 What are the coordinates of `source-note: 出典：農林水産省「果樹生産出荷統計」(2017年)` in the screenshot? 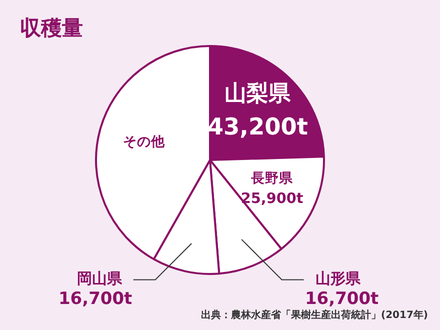 It's located at (314, 315).